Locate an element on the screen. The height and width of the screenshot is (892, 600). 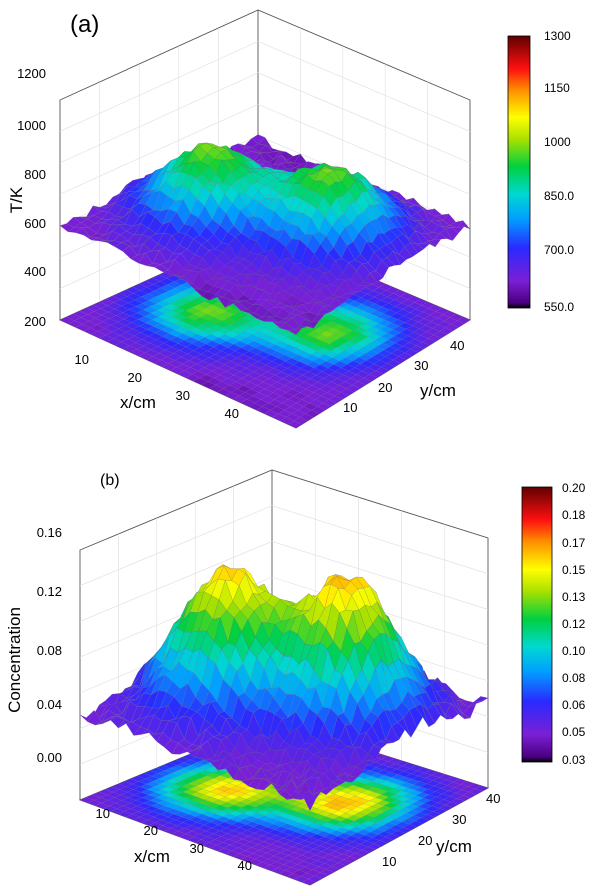
panel-b-x-tick: 40 is located at coordinates (245, 865).